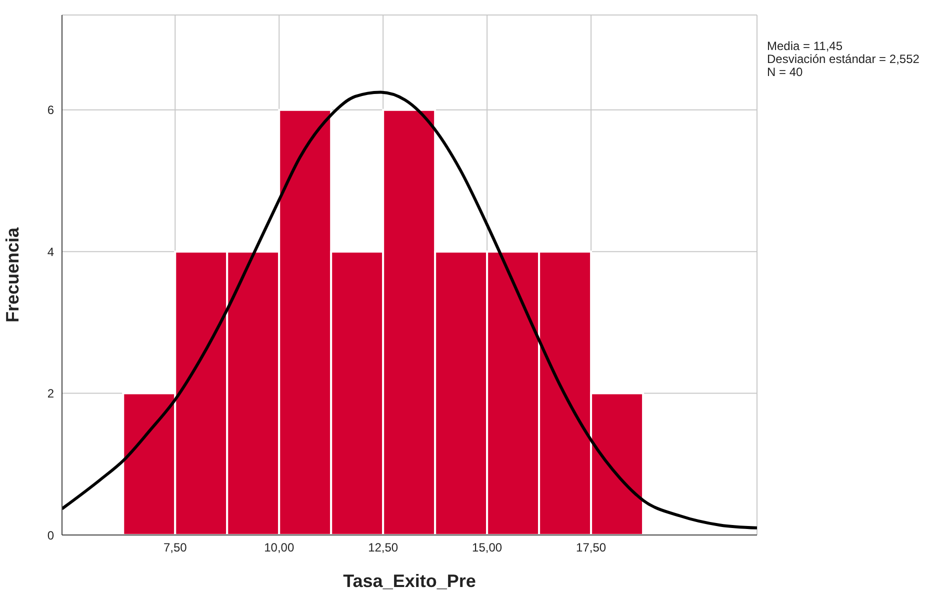 This screenshot has height=593, width=935. What do you see at coordinates (50, 110) in the screenshot?
I see `y-tick-label: 6` at bounding box center [50, 110].